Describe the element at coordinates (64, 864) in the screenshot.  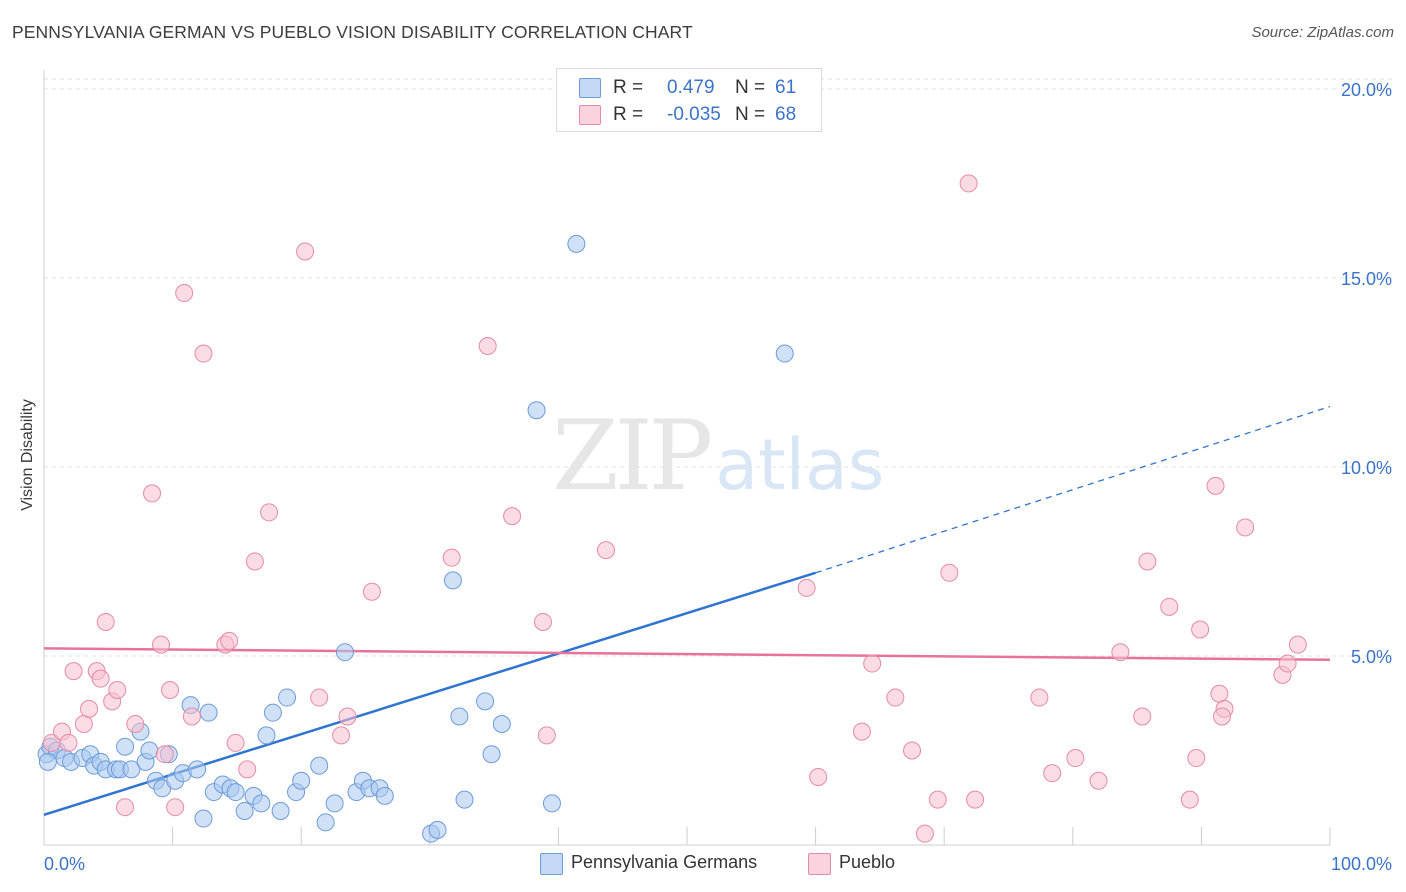
I see `x-tick-label: 0.0%` at that location.